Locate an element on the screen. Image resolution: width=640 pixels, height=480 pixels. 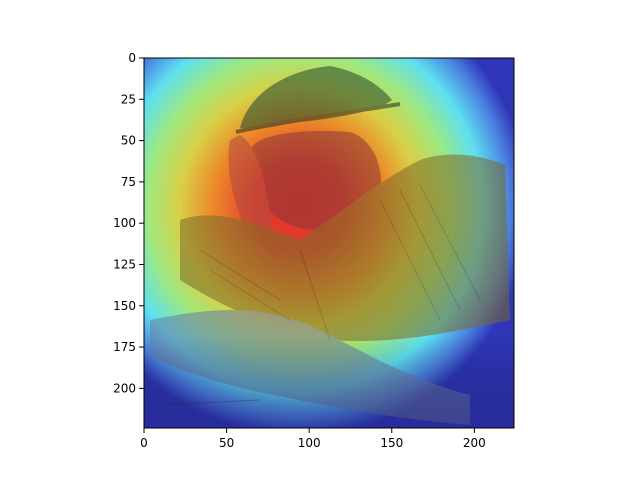
y-tick-label: 50 is located at coordinates (128, 141).